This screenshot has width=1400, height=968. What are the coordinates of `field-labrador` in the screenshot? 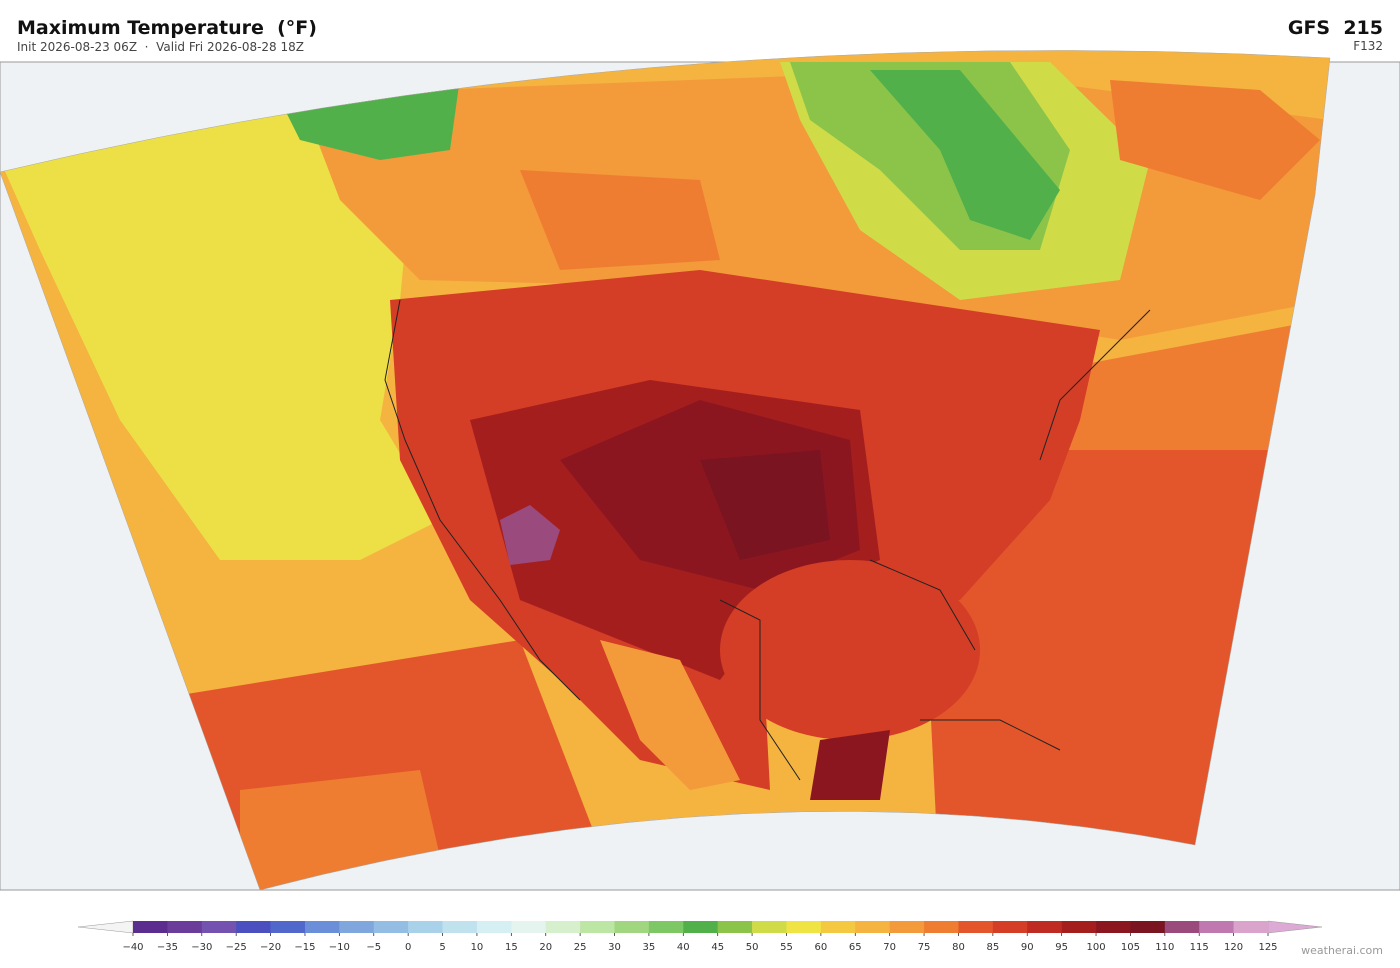 It's located at (1215, 140).